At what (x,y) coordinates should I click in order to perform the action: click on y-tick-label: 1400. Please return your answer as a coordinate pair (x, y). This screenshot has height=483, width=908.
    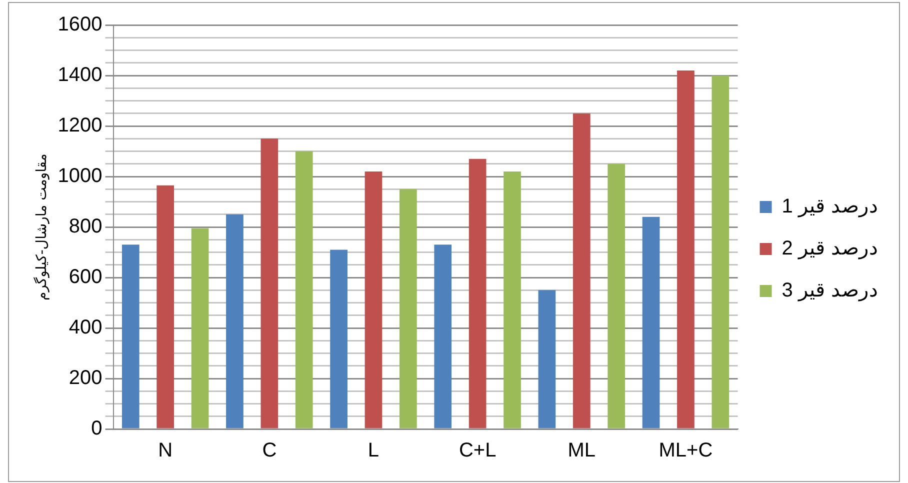
    Looking at the image, I should click on (80, 75).